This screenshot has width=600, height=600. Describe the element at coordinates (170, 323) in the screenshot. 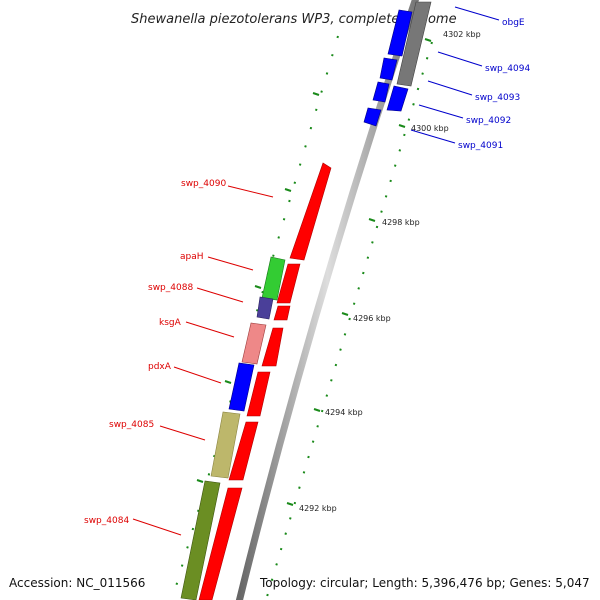

I see `gene-label-ksgA: ksgA` at that location.